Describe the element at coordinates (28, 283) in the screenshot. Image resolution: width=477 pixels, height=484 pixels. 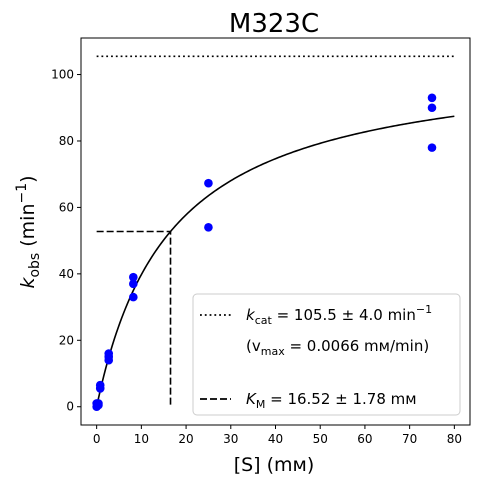
I see `y-axis-label-symbol: k` at that location.